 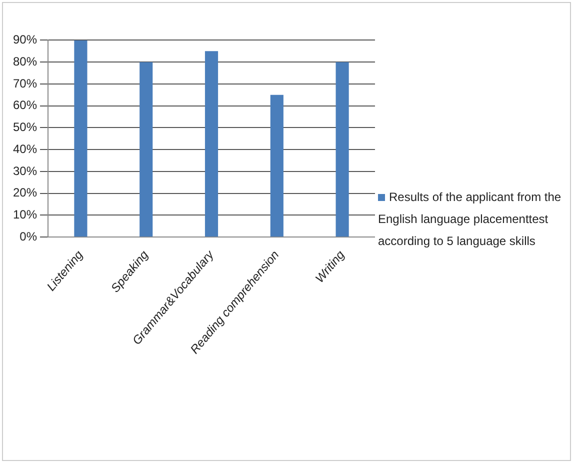 I want to click on y-tick-label: 70%, so click(x=25, y=83).